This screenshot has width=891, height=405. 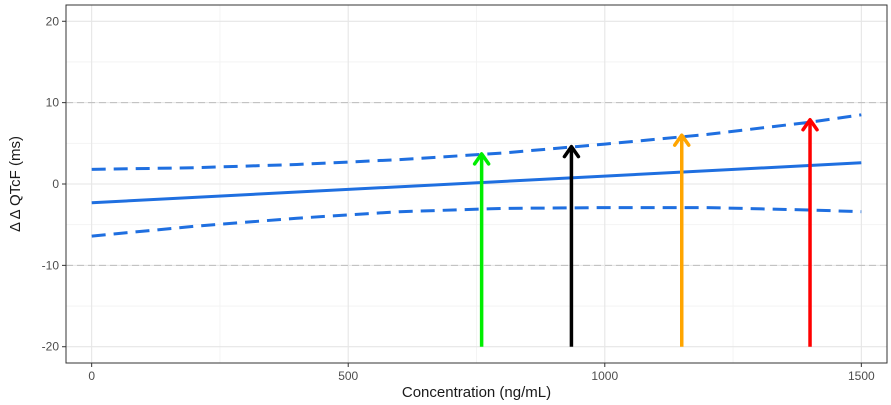 What do you see at coordinates (604, 376) in the screenshot?
I see `x-tick-label: 1000` at bounding box center [604, 376].